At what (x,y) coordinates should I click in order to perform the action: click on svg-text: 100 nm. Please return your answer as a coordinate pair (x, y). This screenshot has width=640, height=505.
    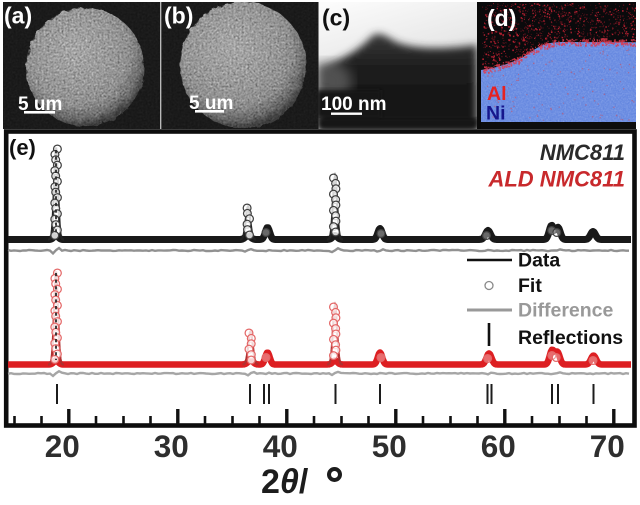
    Looking at the image, I should click on (353, 104).